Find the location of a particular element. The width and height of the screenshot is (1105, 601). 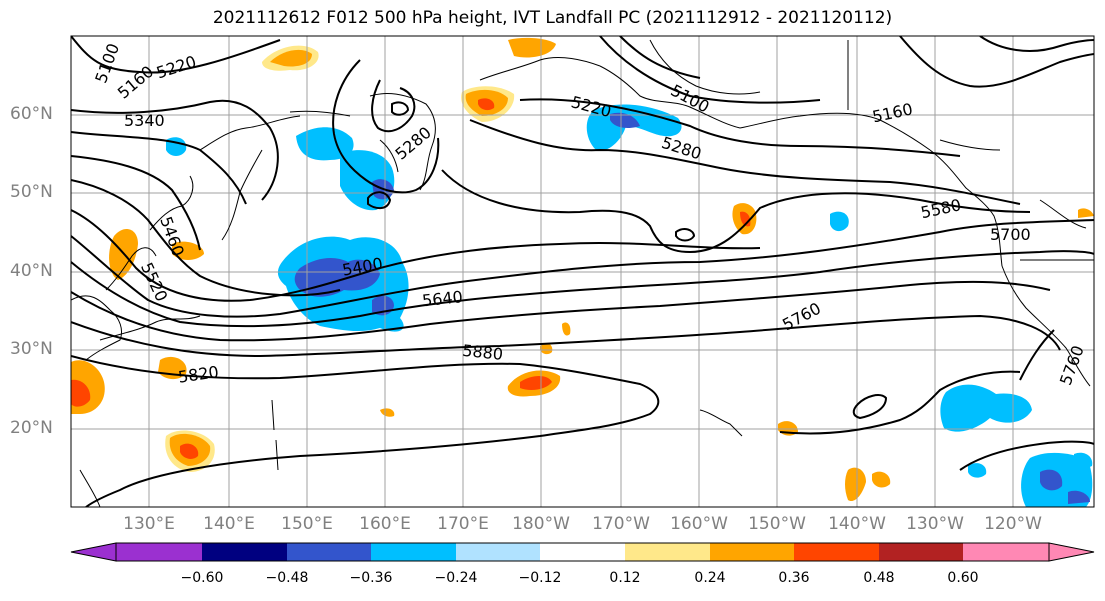

lon-tick-label: 180°W is located at coordinates (541, 524).